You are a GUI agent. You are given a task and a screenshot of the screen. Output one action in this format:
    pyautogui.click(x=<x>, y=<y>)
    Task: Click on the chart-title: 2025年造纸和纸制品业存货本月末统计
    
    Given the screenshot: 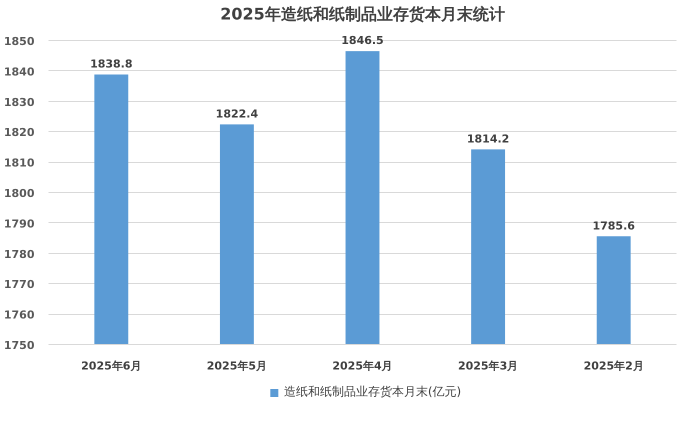 What is the action you would take?
    pyautogui.click(x=362, y=14)
    